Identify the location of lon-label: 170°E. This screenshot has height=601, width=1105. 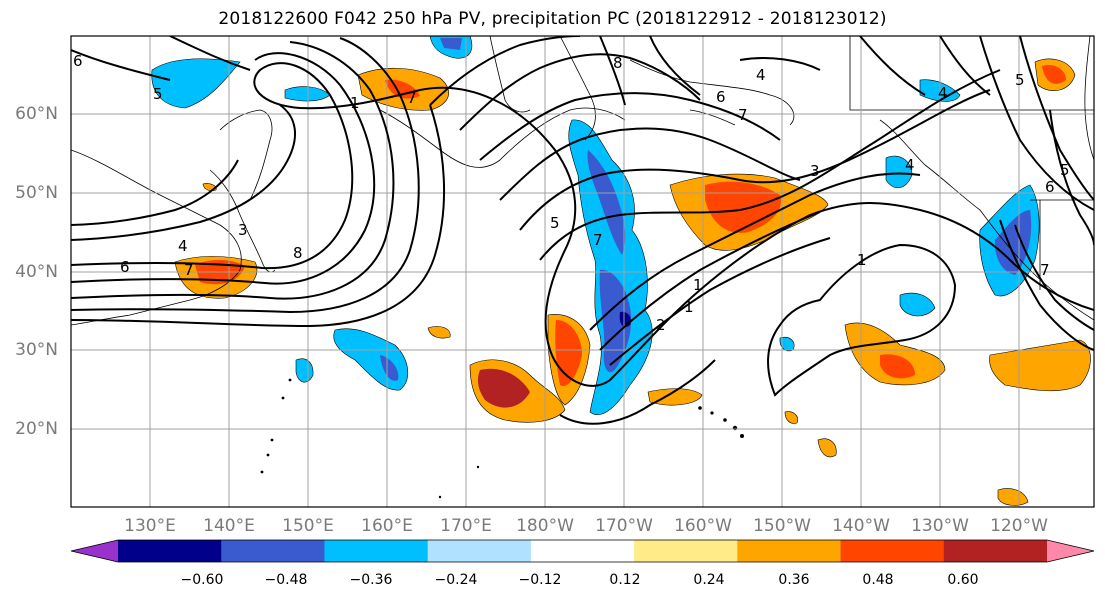
(466, 526).